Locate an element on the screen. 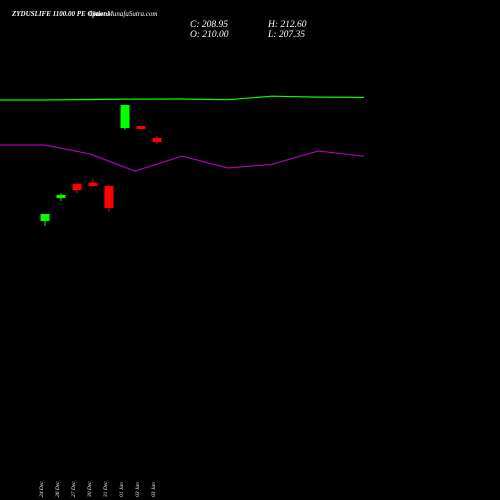  x-tick-label: 31 Dec is located at coordinates (106, 489).